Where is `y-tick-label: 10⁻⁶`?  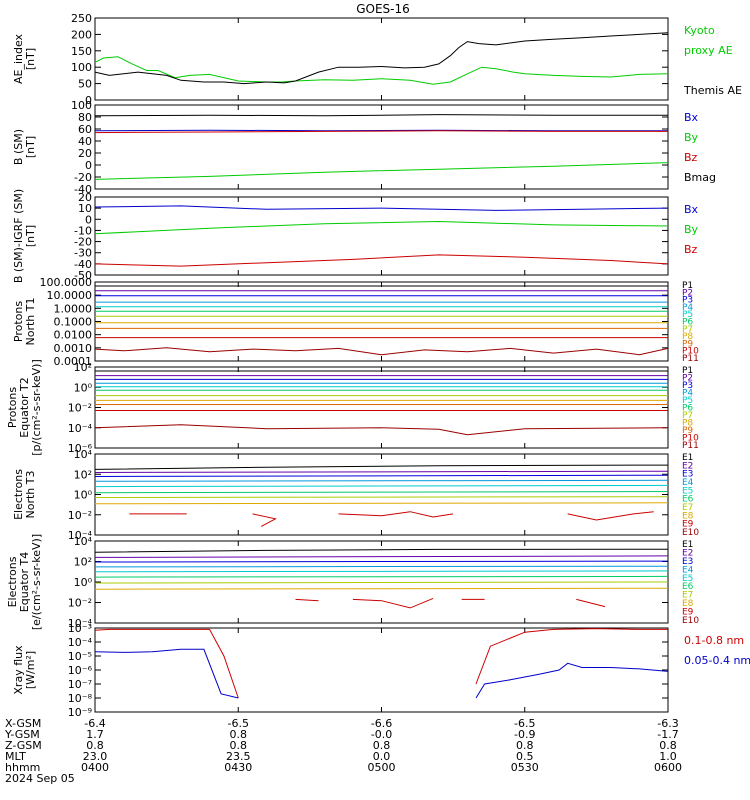
y-tick-label: 10⁻⁶ is located at coordinates (80, 670).